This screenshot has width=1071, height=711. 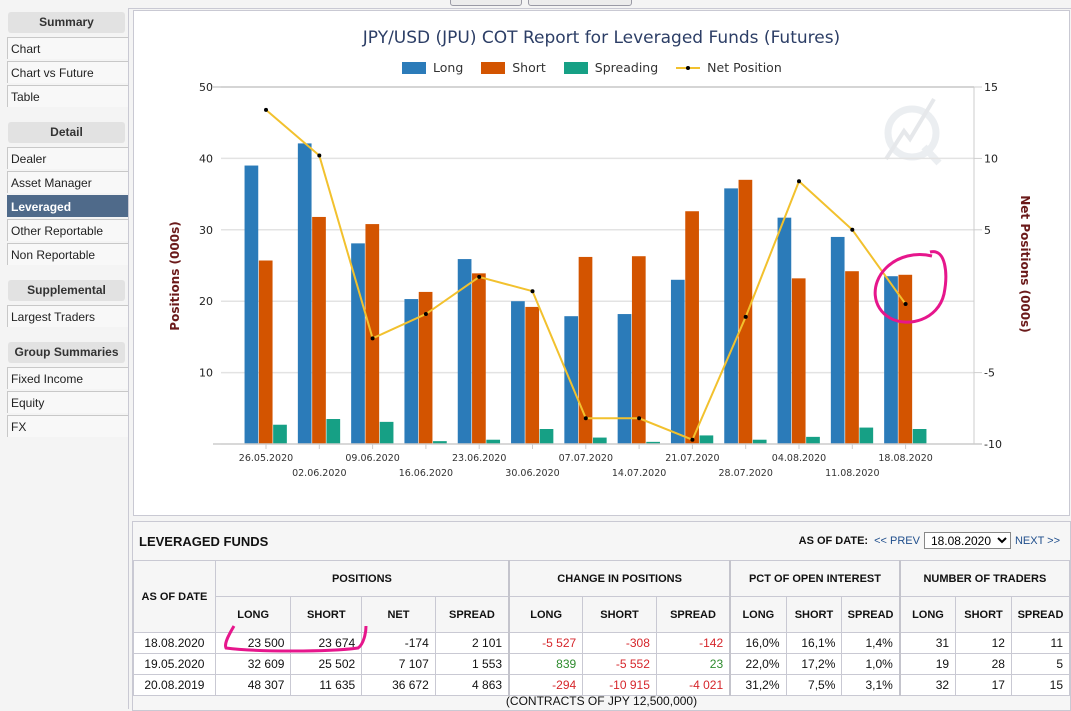 What do you see at coordinates (967, 540) in the screenshot?
I see `date-select: 18.08.2020` at bounding box center [967, 540].